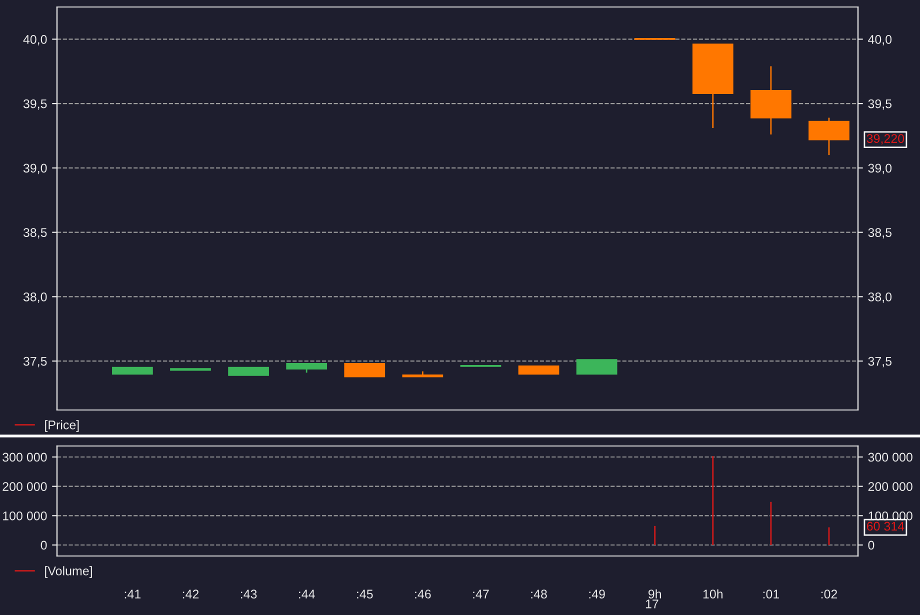  I want to click on y-tick-label: 38,5, so click(35, 233).